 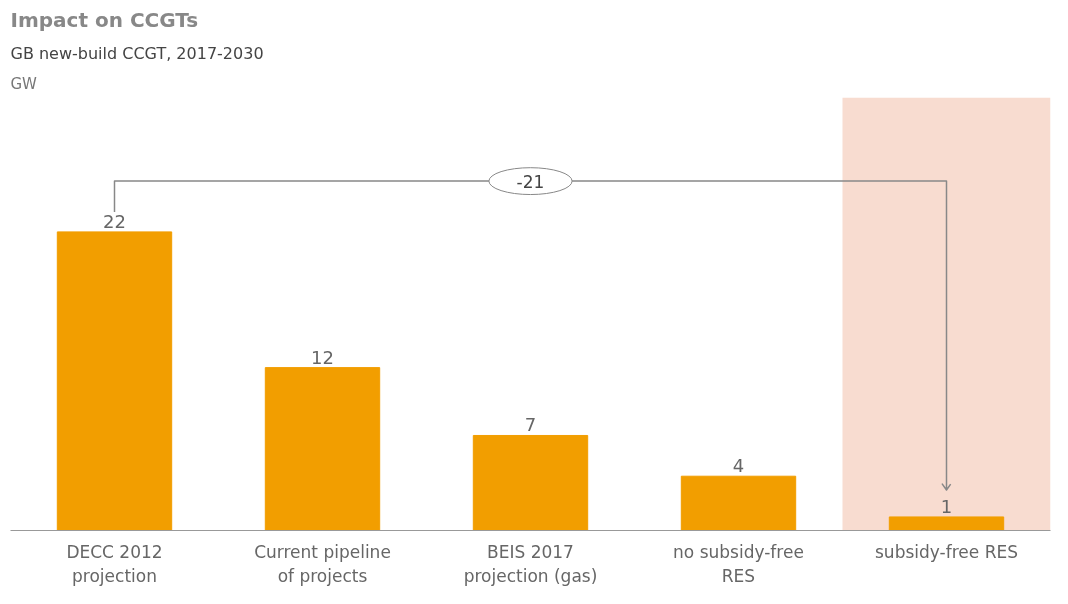 What do you see at coordinates (322, 563) in the screenshot?
I see `x-tick-label: Current pipeline of projects` at bounding box center [322, 563].